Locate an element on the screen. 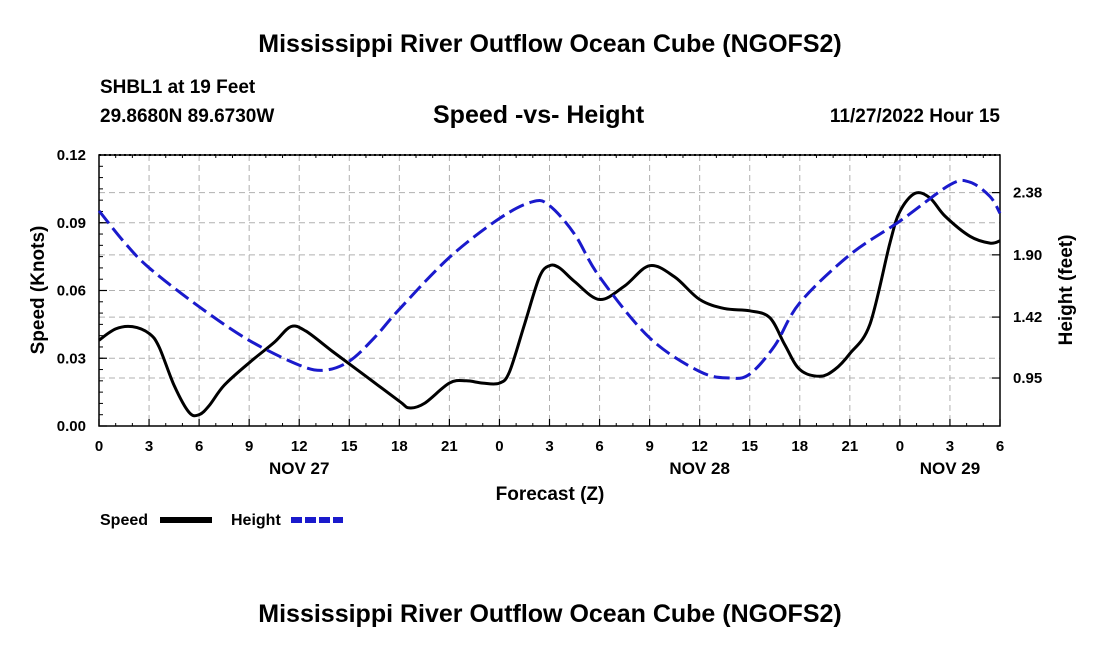  y-axis-label: Speed (Knots) is located at coordinates (38, 290).